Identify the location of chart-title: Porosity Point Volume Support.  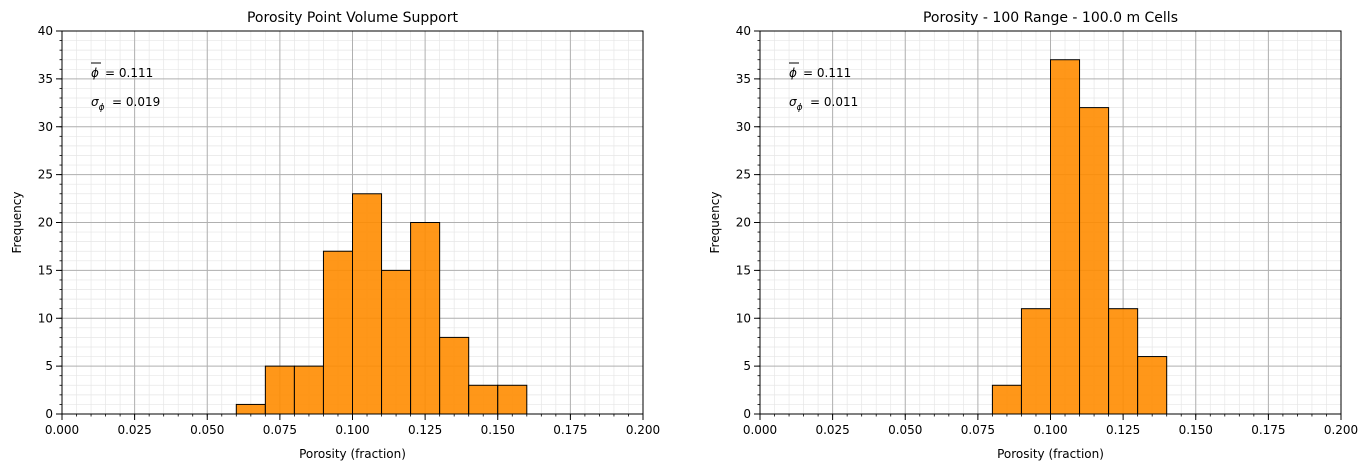
(353, 18).